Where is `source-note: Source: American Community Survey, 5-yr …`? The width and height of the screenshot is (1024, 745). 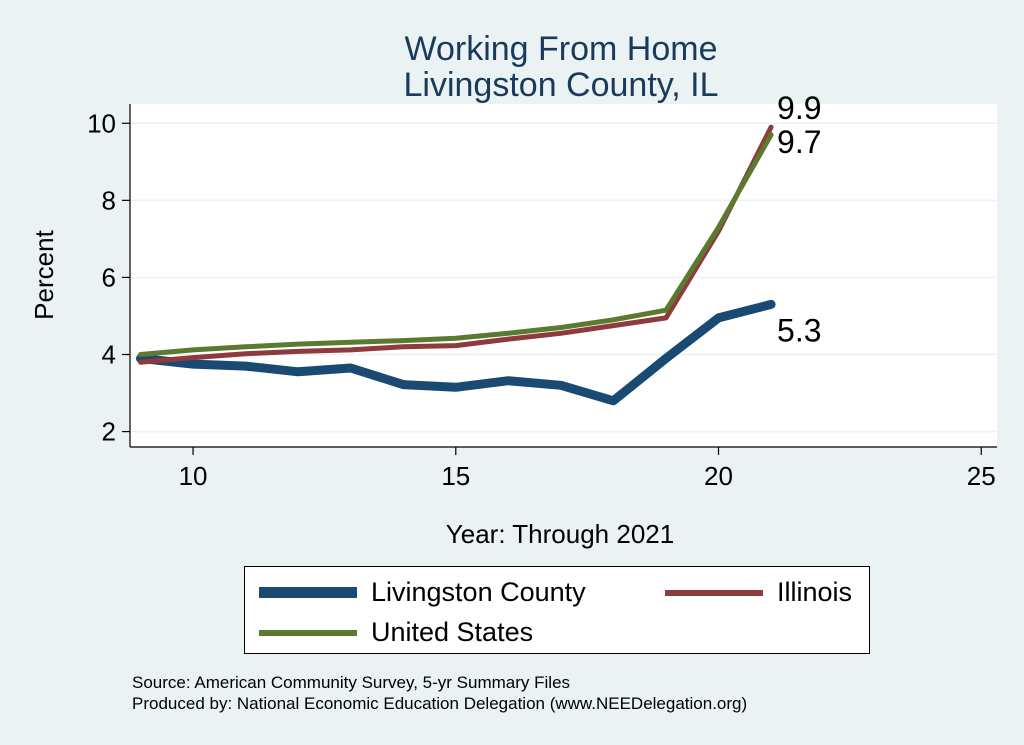
source-note: Source: American Community Survey, 5-yr … is located at coordinates (439, 693).